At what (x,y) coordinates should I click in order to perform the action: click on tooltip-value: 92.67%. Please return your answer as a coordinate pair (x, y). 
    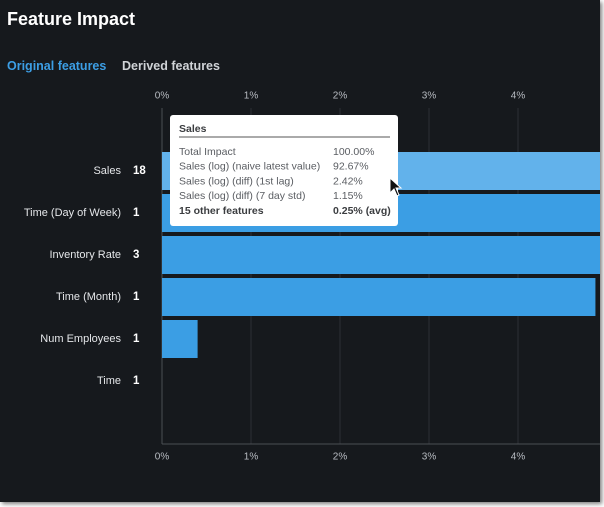
    Looking at the image, I should click on (351, 167).